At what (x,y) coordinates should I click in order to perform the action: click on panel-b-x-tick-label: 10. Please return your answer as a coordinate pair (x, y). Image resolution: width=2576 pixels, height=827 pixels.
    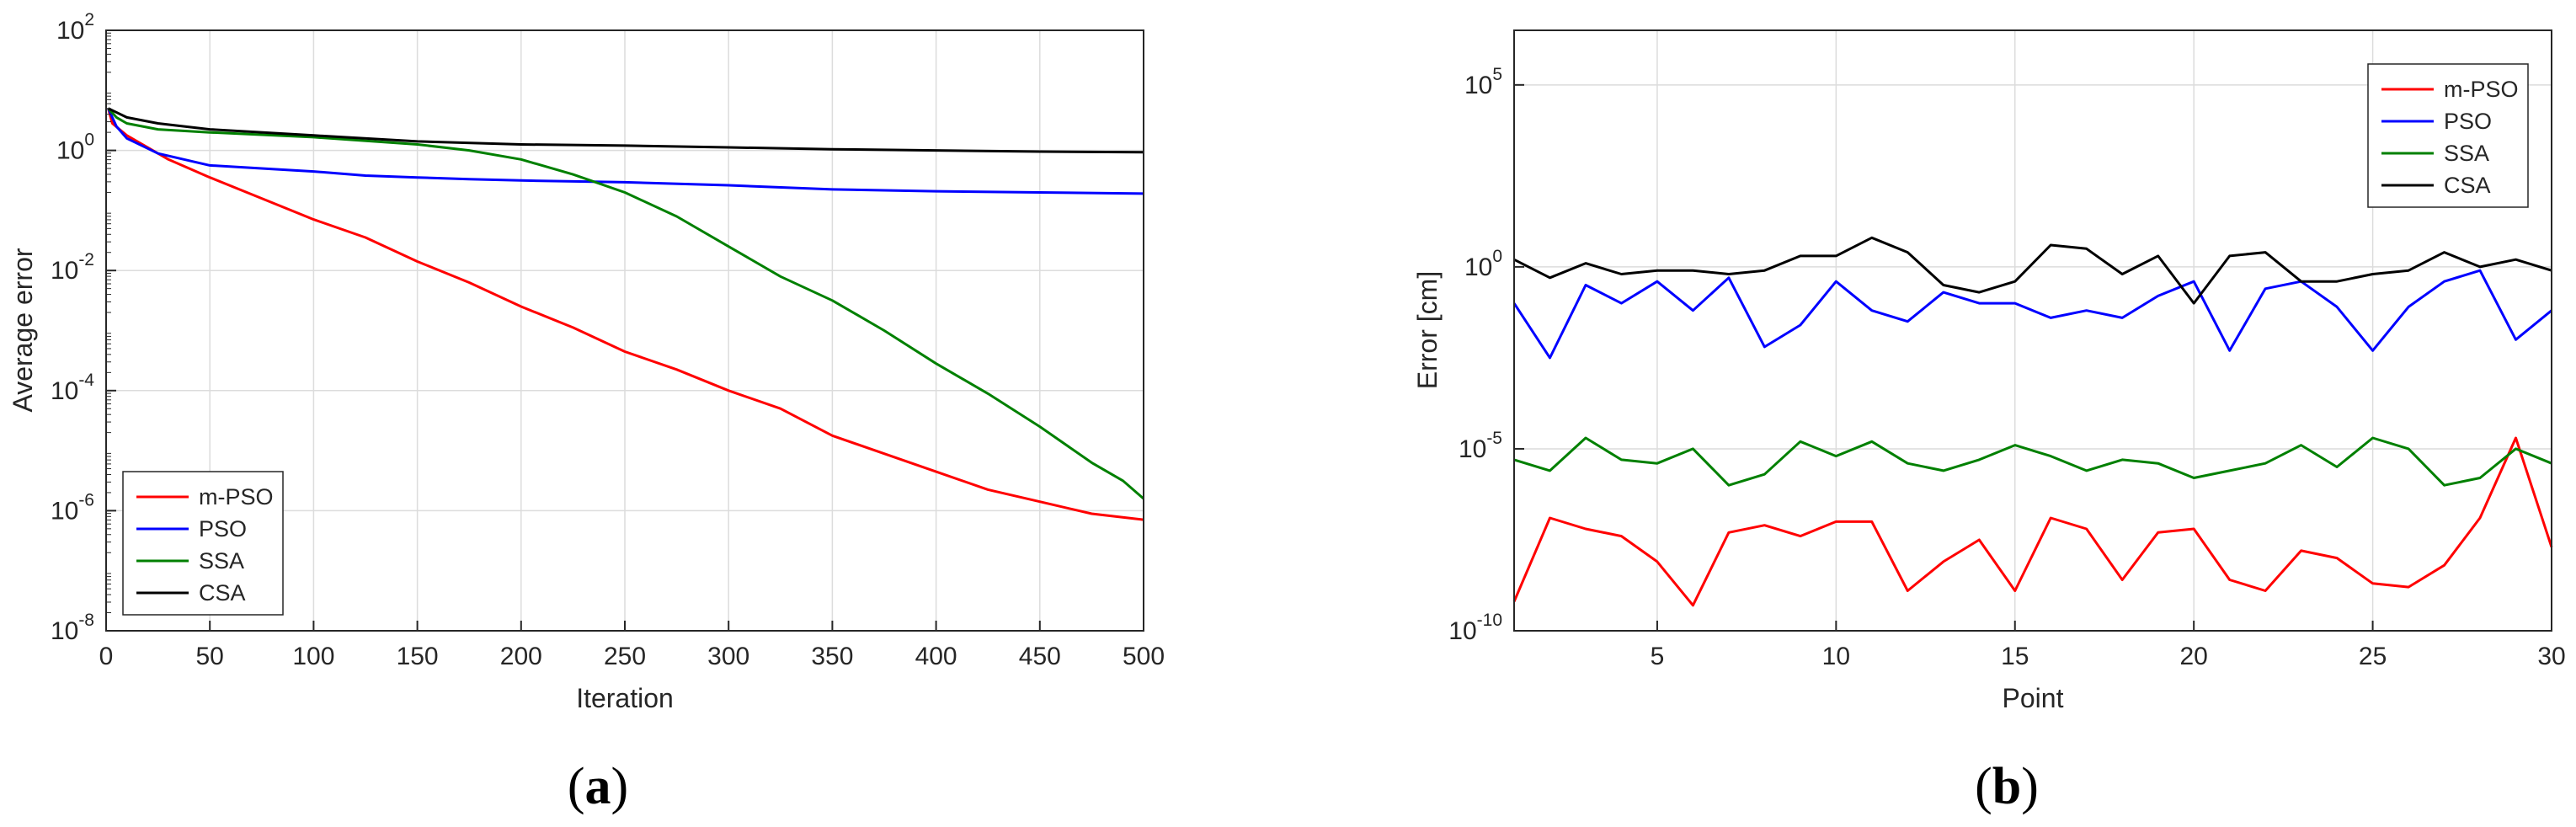
    Looking at the image, I should click on (1836, 657).